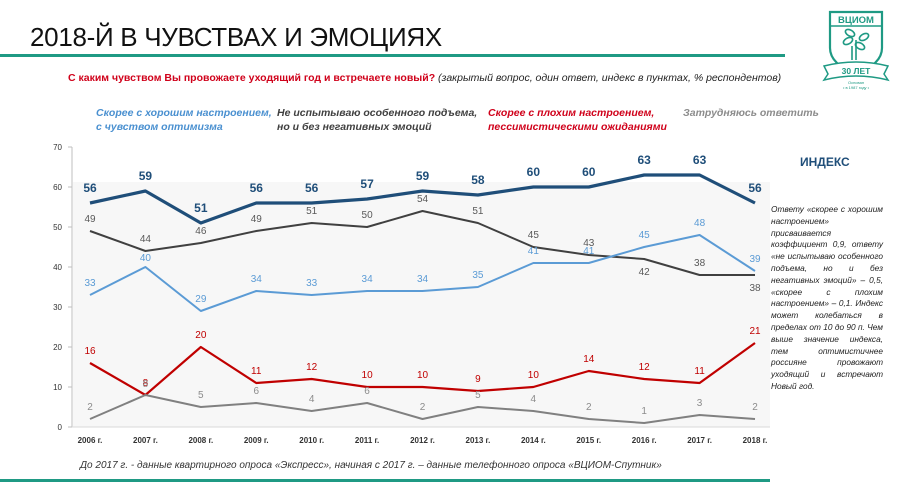 This screenshot has width=900, height=488. What do you see at coordinates (645, 235) in the screenshot?
I see `data-label: 45` at bounding box center [645, 235].